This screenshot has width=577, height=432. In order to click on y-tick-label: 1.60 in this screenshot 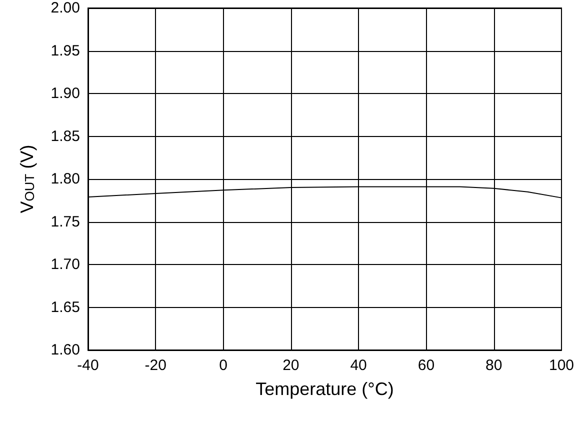, I will do `click(65, 350)`.